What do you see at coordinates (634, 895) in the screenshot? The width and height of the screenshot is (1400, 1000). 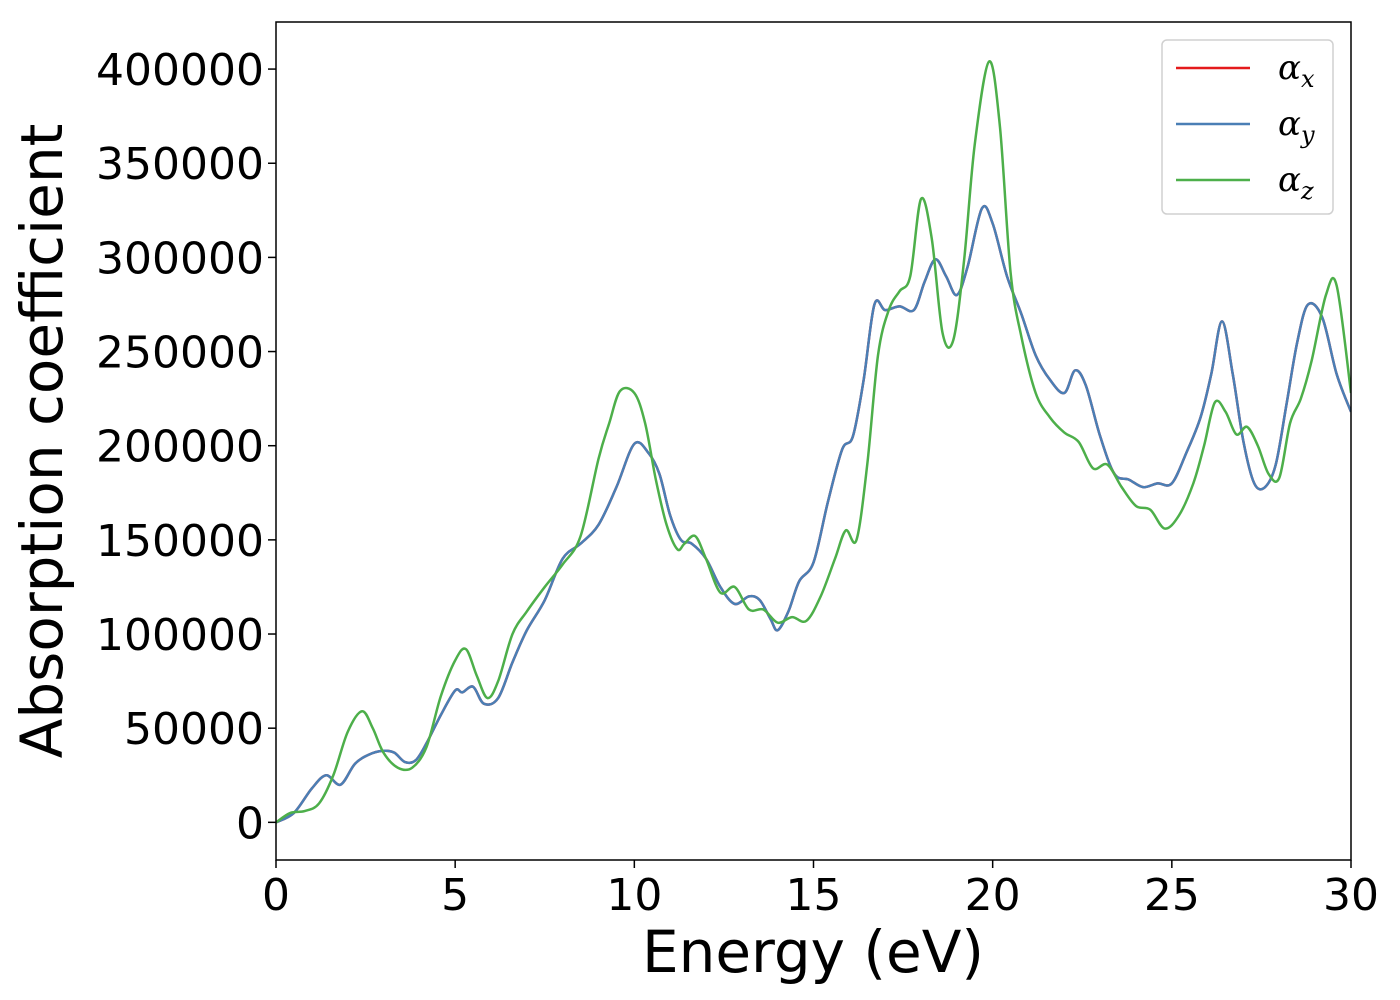 I see `x-tick-label: 10` at bounding box center [634, 895].